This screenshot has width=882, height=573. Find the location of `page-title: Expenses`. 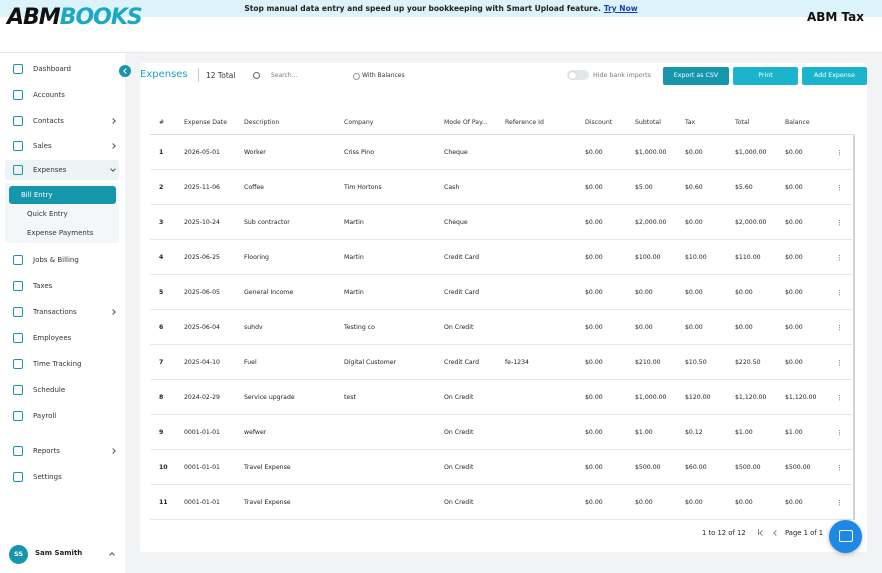

page-title: Expenses is located at coordinates (164, 74).